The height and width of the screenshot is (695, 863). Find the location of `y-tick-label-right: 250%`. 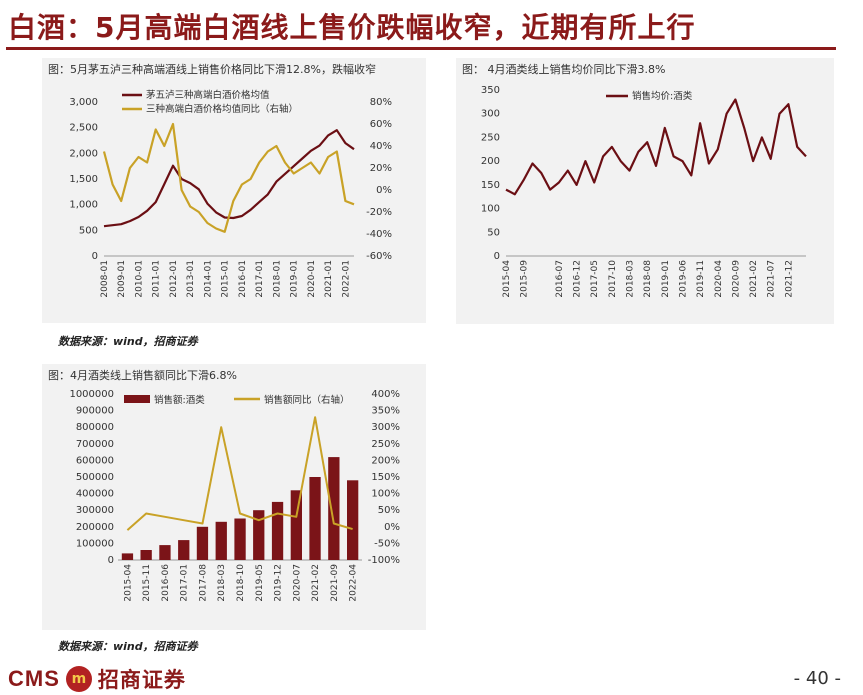

y-tick-label-right: 250% is located at coordinates (385, 444).